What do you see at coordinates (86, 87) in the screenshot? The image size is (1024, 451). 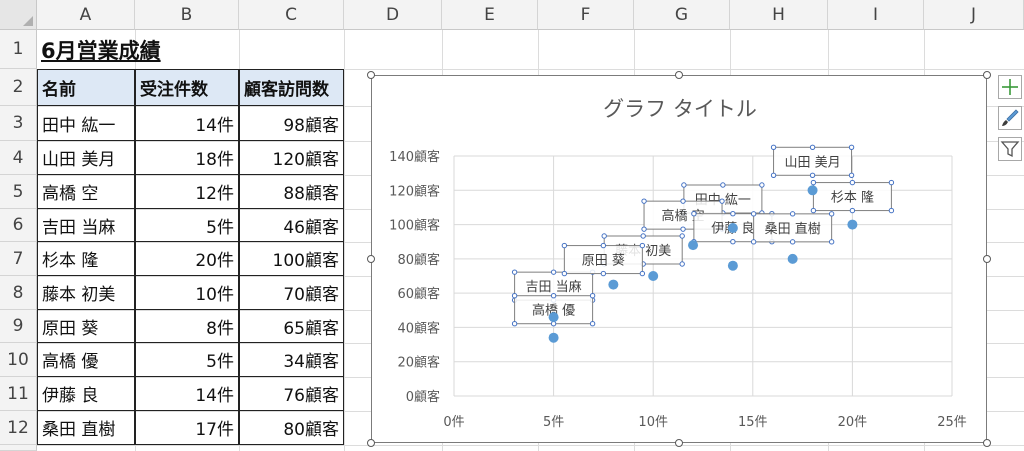 I see `table-header-name: 名前` at bounding box center [86, 87].